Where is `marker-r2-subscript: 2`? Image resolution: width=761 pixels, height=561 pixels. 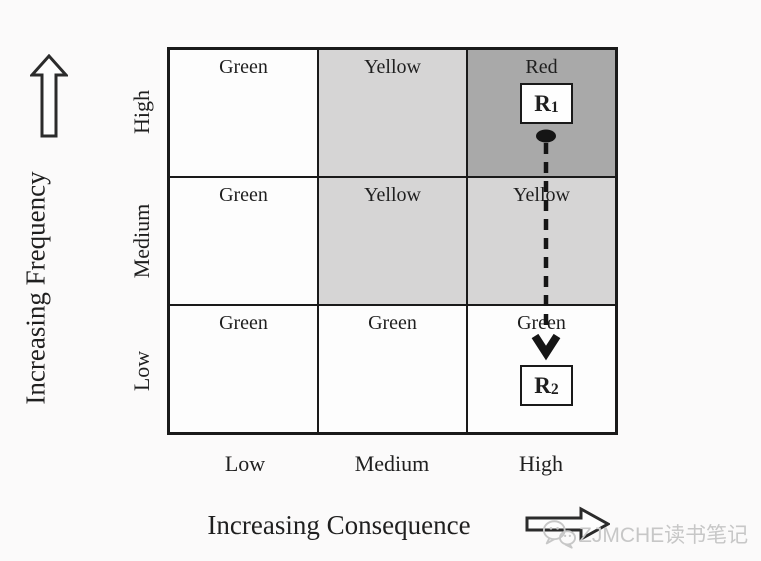 marker-r2-subscript: 2 is located at coordinates (554, 390).